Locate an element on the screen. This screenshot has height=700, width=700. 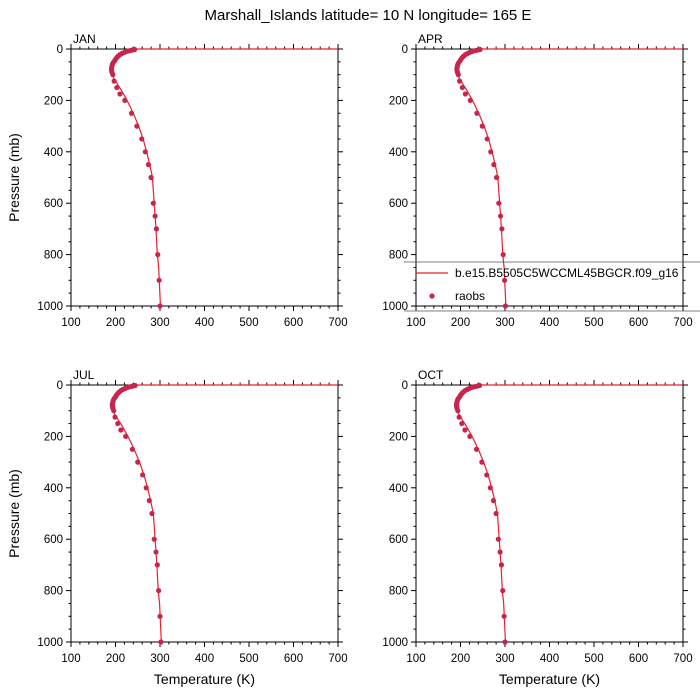
legend-model-label: b.e15.B5505C5WCCML45BGCR.f09_g16 is located at coordinates (567, 273).